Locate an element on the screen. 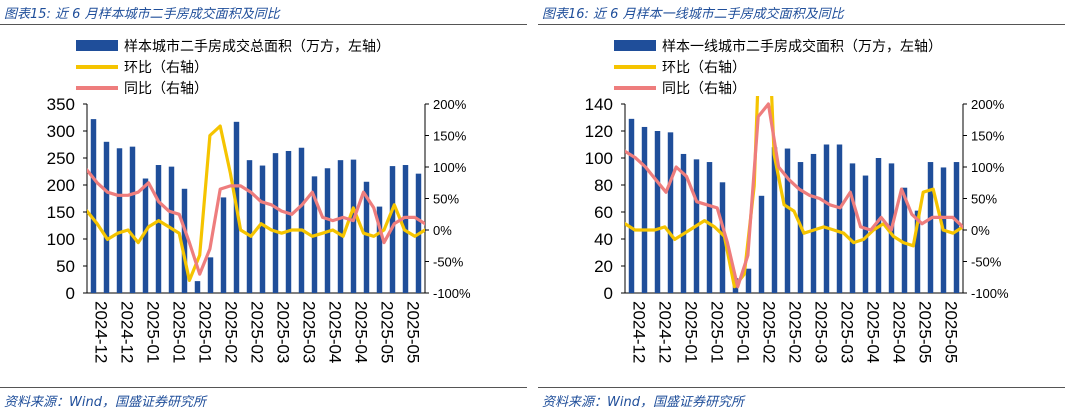 Image resolution: width=1065 pixels, height=414 pixels. source-note-right: 资料来源：Wind，国盛证券研究所 is located at coordinates (643, 402).